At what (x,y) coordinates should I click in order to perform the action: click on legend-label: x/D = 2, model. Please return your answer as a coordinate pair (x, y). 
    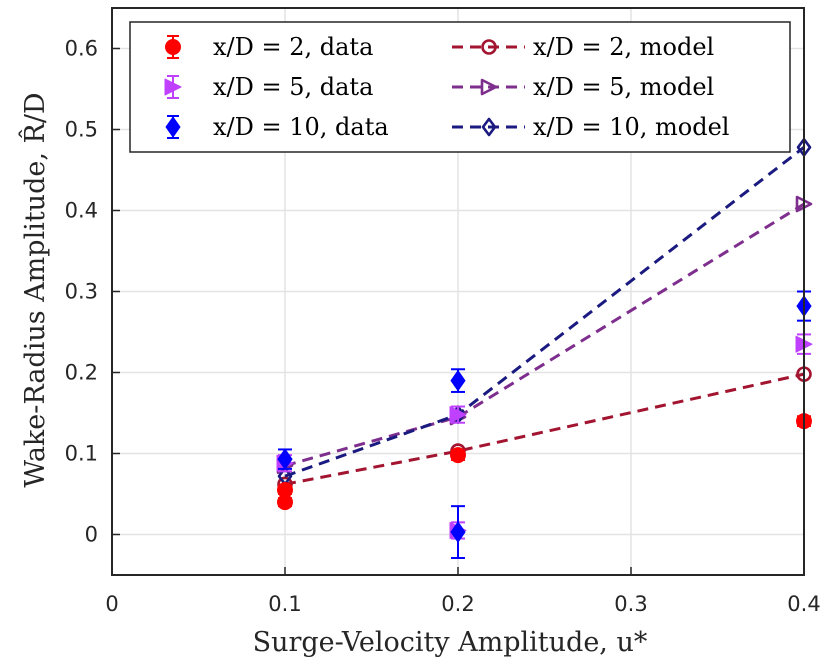
    Looking at the image, I should click on (623, 47).